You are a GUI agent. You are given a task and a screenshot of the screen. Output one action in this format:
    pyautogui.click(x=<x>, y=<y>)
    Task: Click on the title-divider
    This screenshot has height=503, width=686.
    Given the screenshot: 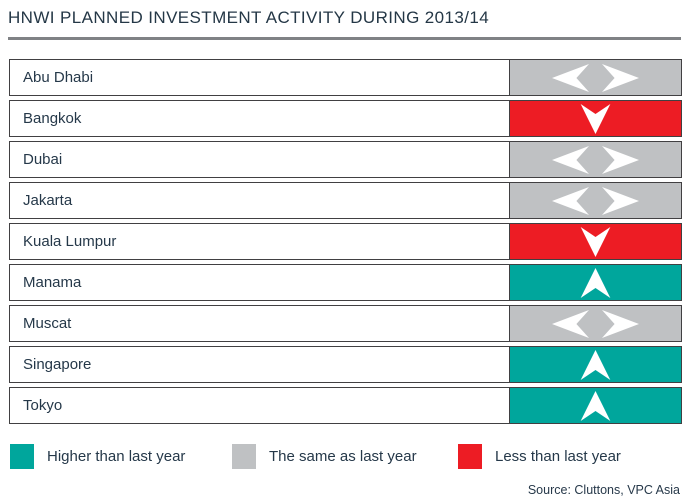 What is the action you would take?
    pyautogui.click(x=344, y=38)
    